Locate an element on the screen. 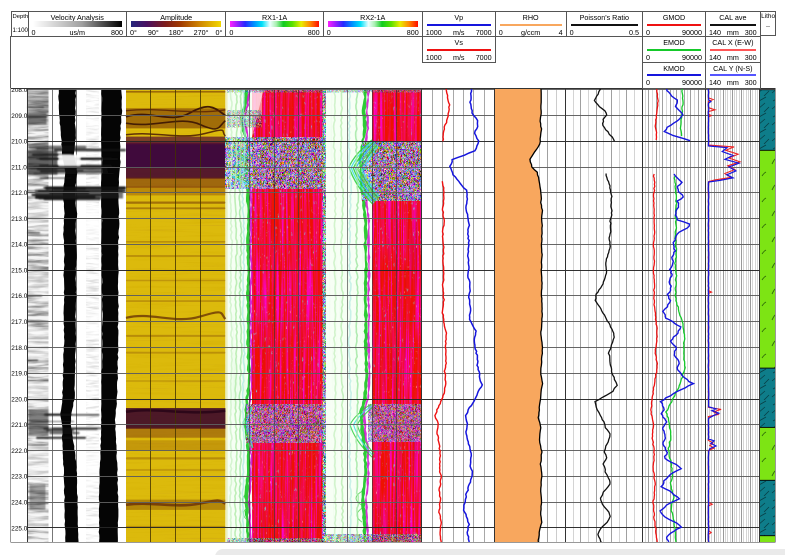 This screenshot has width=785, height=555. svg-text: 211.0 is located at coordinates (19, 167).